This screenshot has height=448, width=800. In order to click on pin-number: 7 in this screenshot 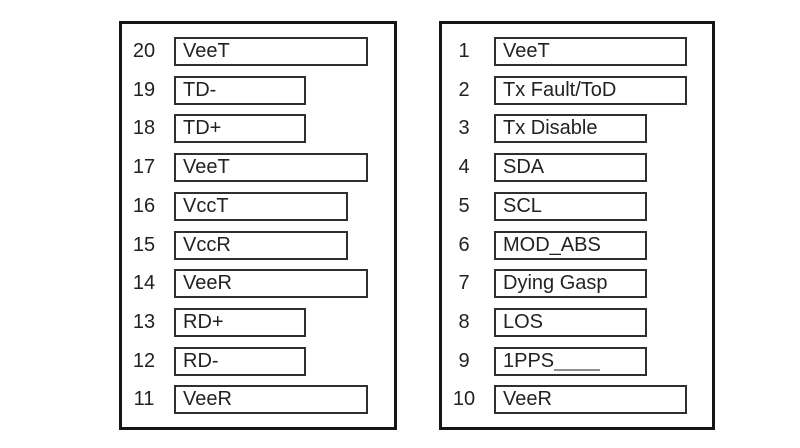, I will do `click(464, 283)`.